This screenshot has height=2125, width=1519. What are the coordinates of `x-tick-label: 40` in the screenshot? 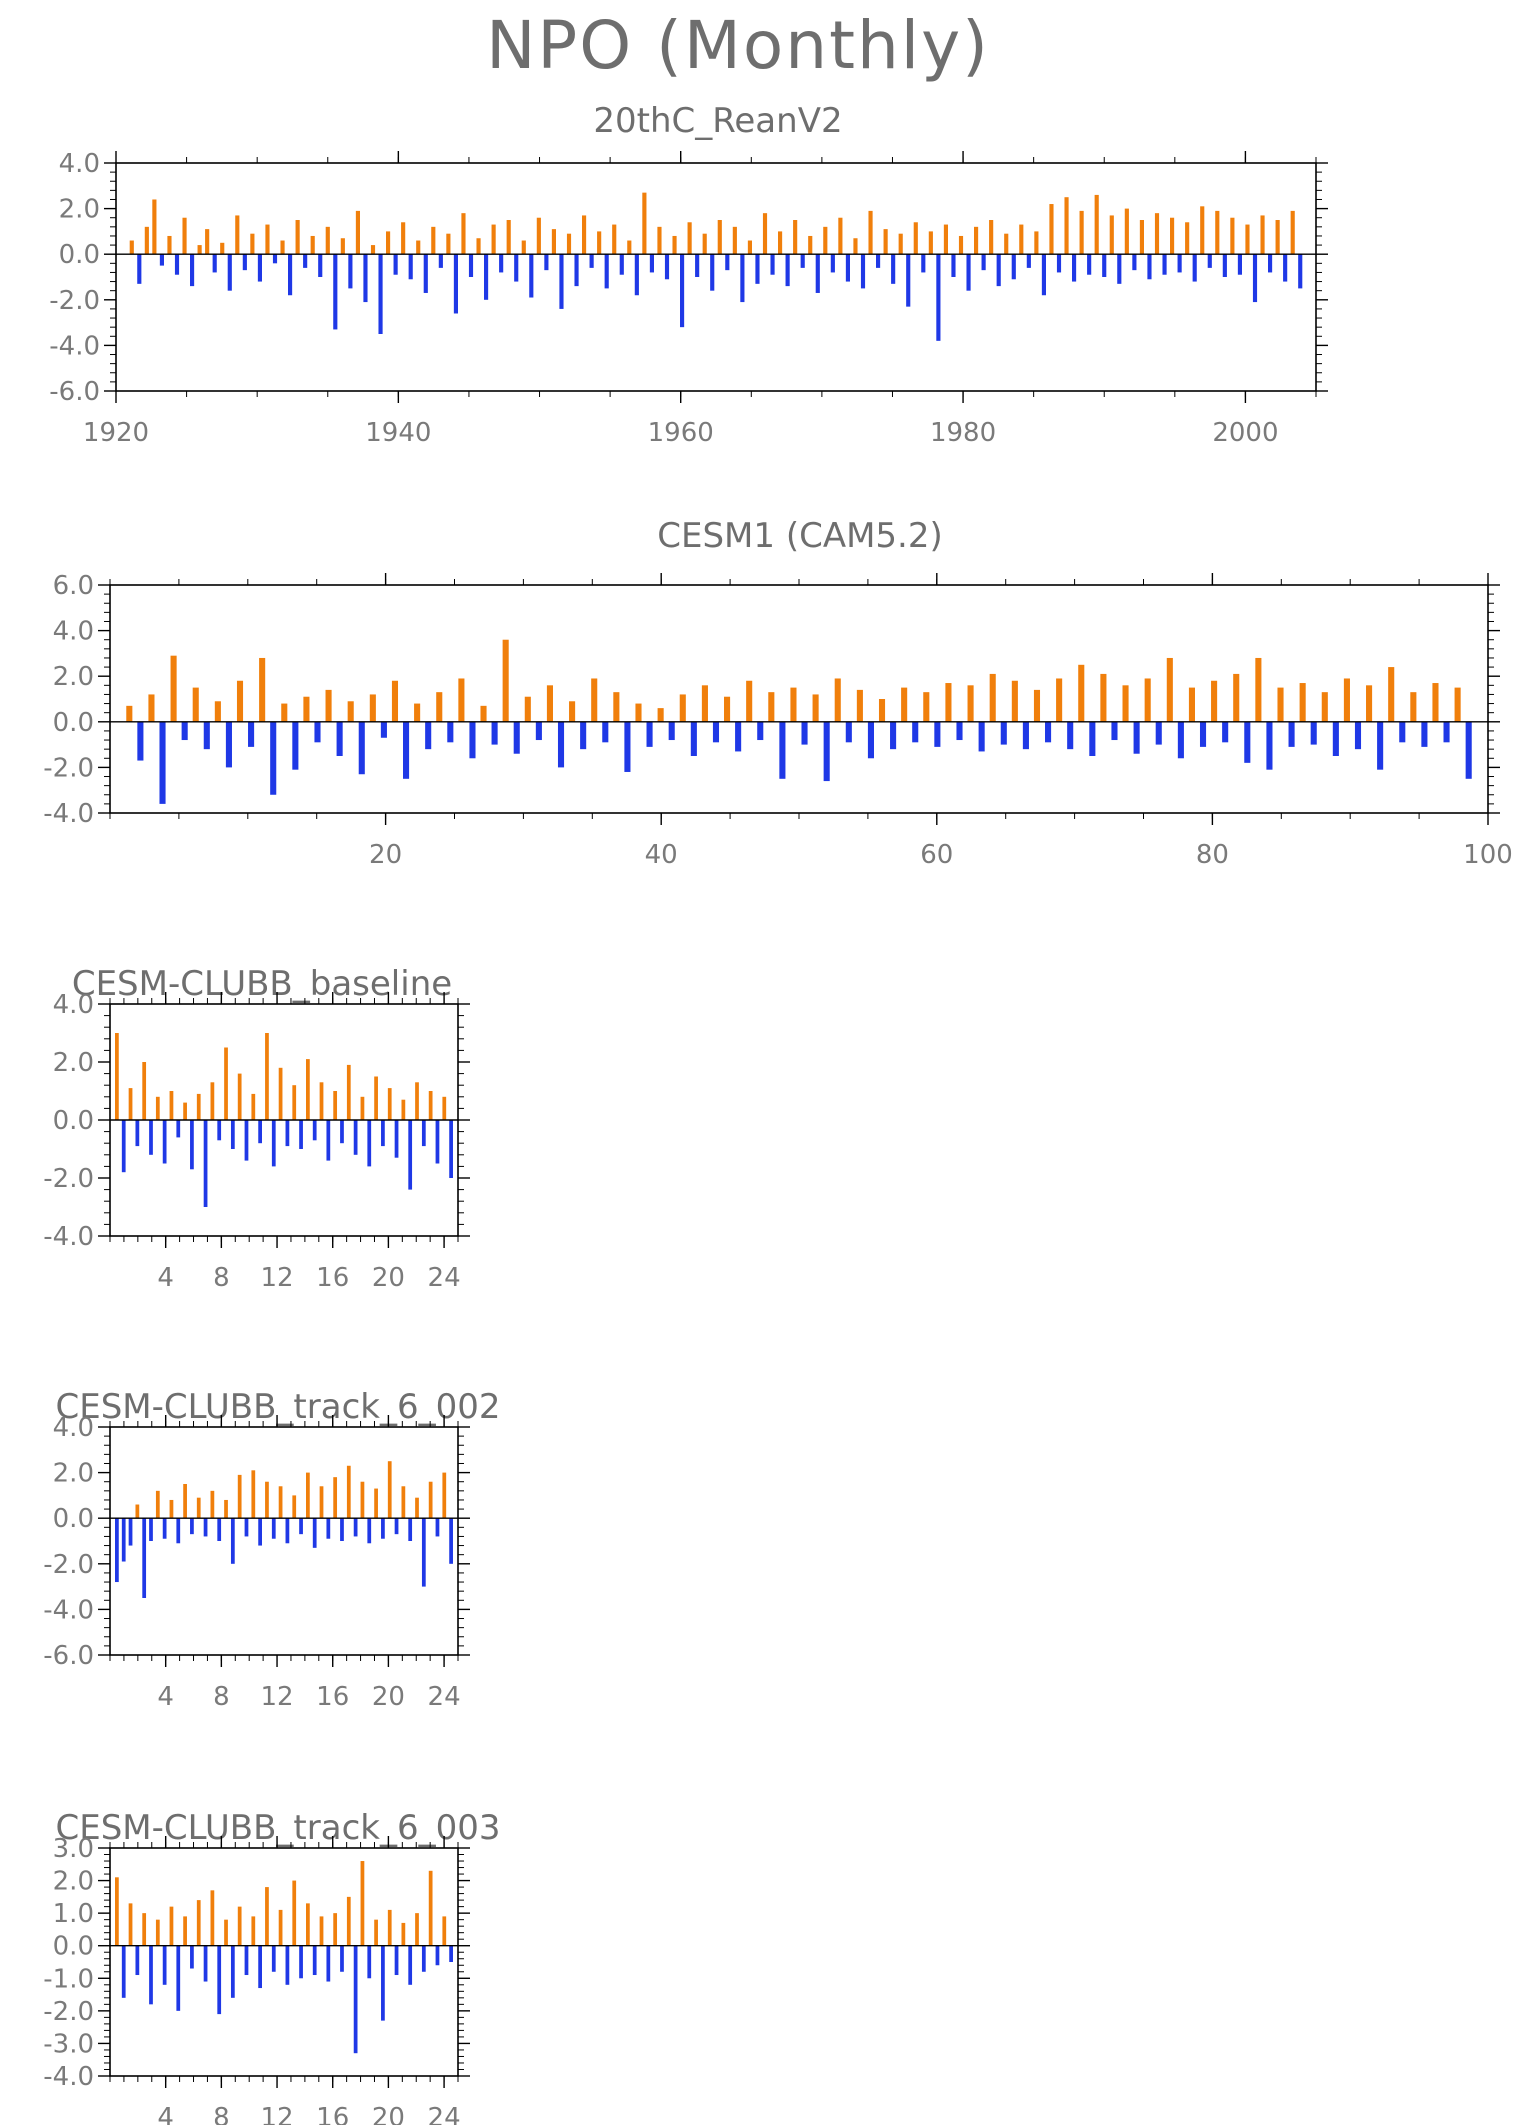 It's located at (661, 855).